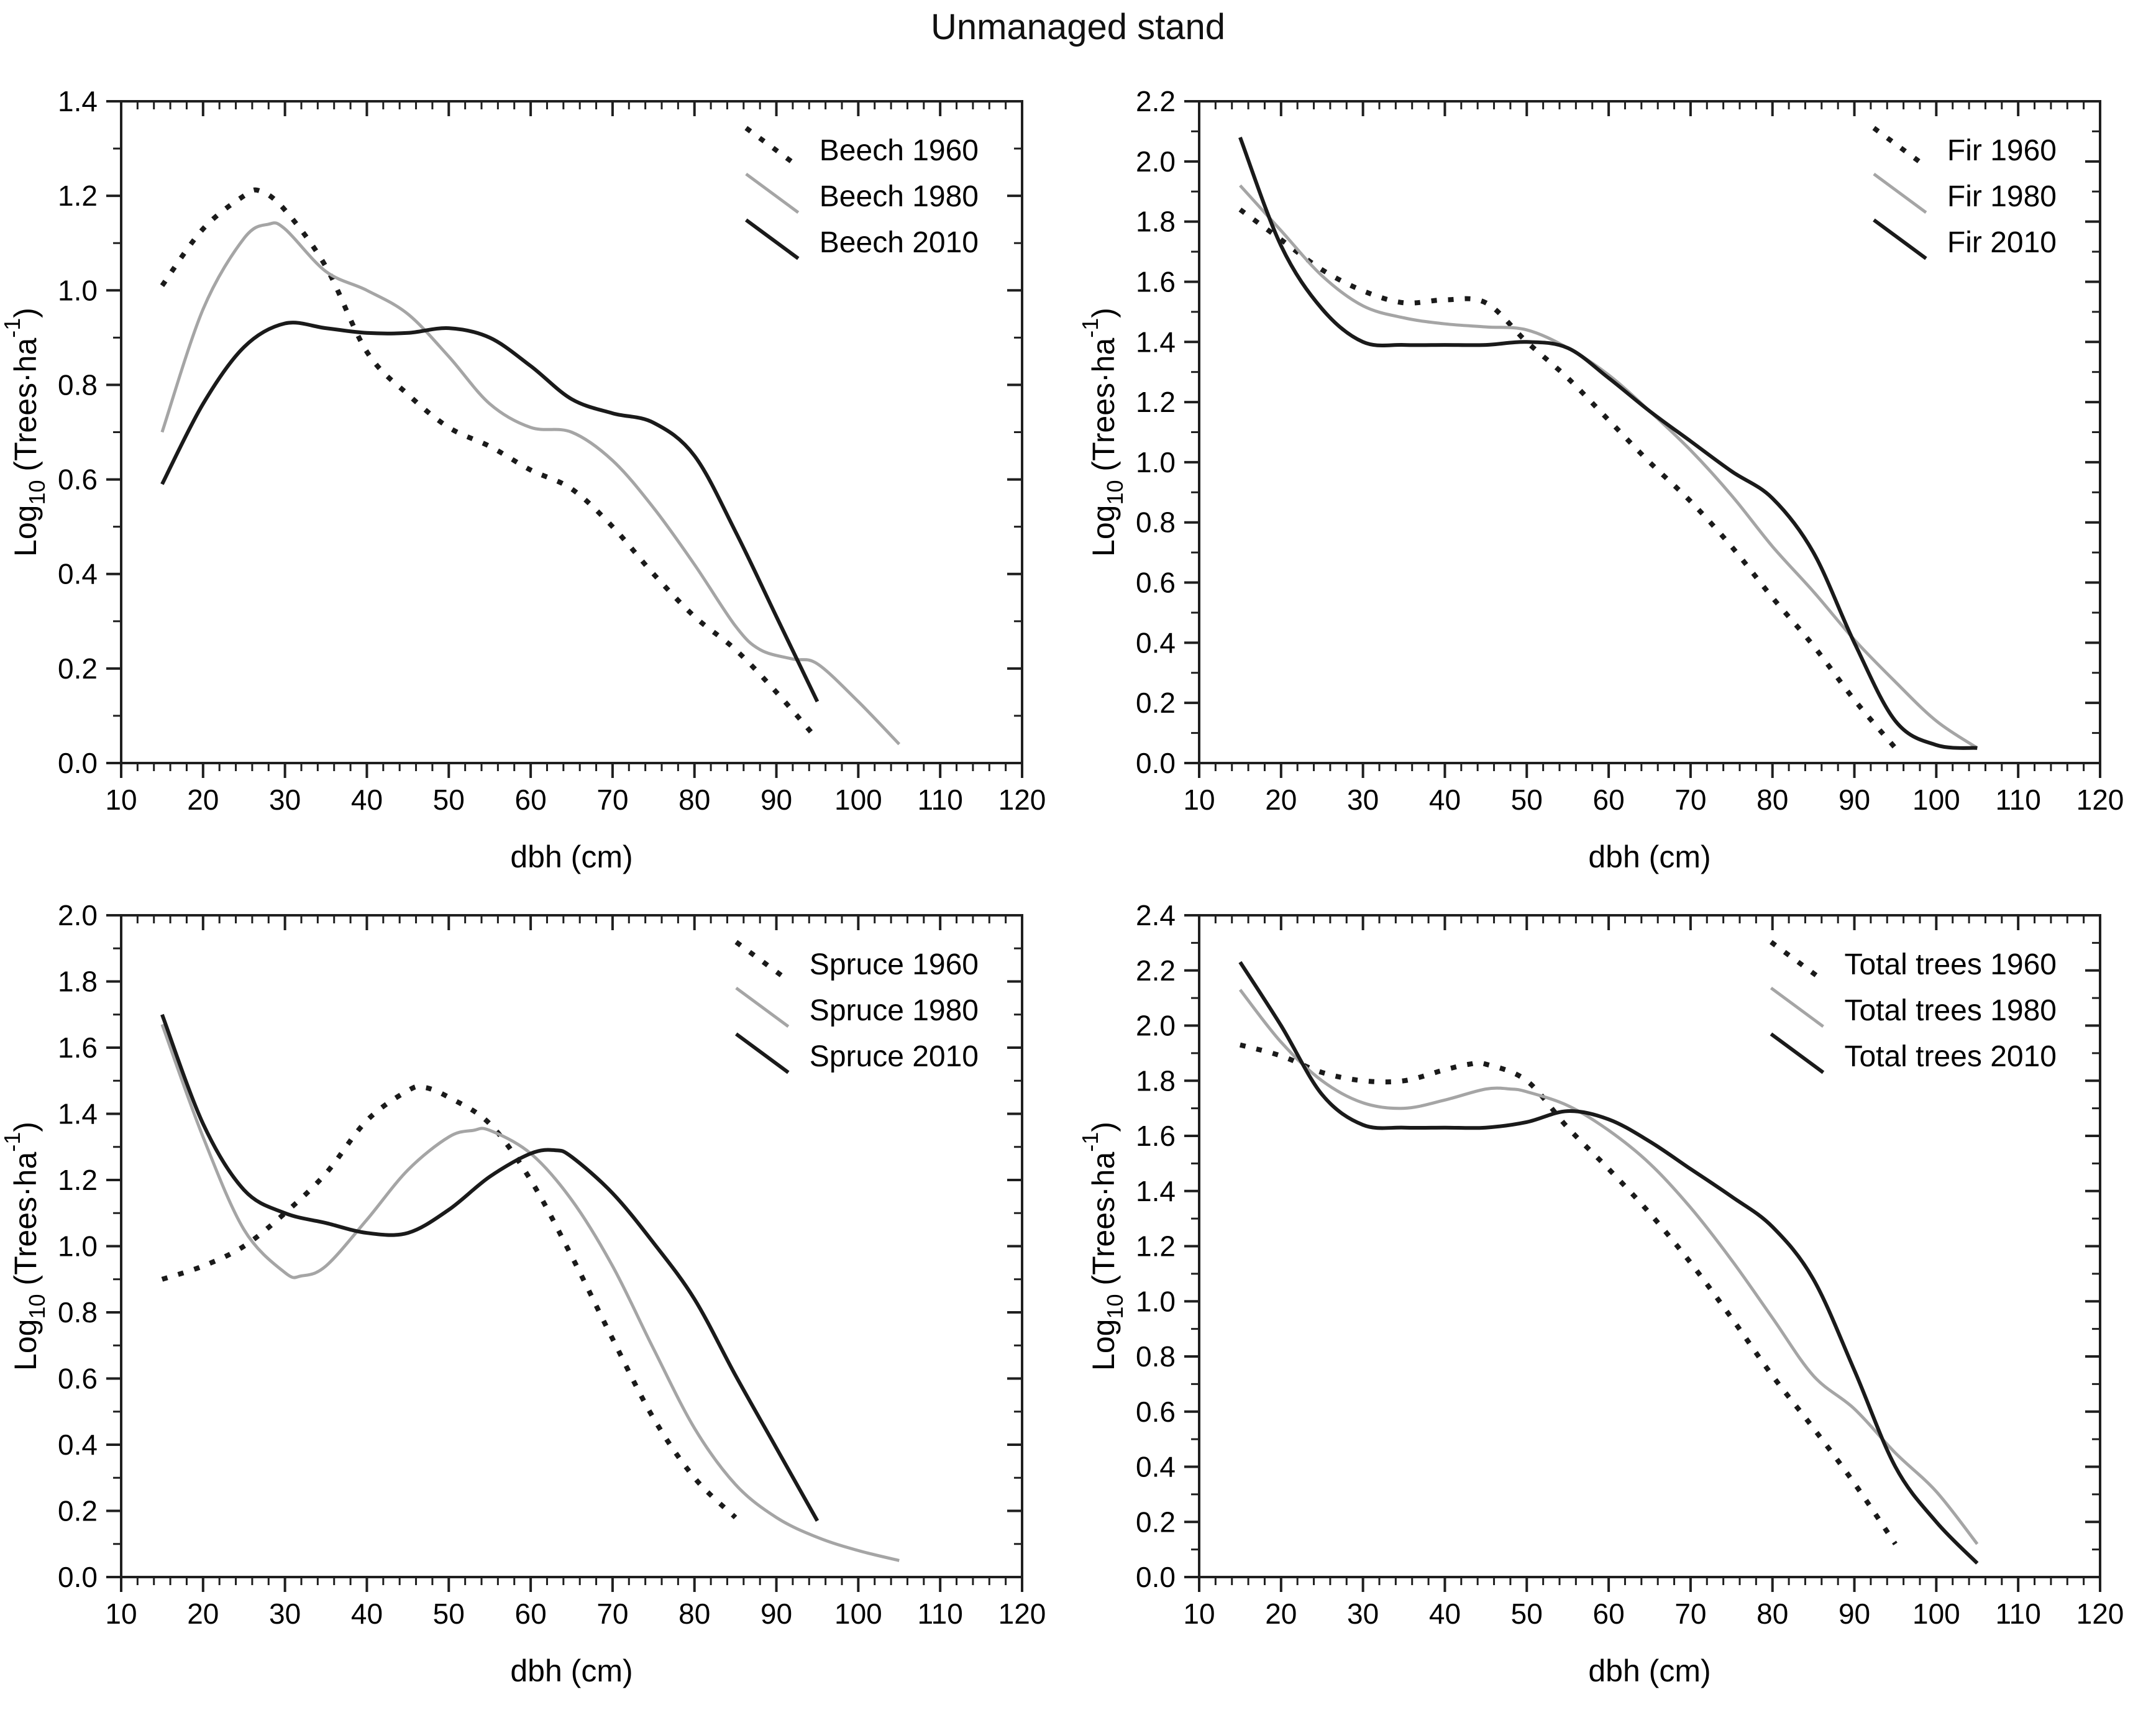 Image resolution: width=2156 pixels, height=1715 pixels. I want to click on legend-label: Total trees 1960, so click(1951, 964).